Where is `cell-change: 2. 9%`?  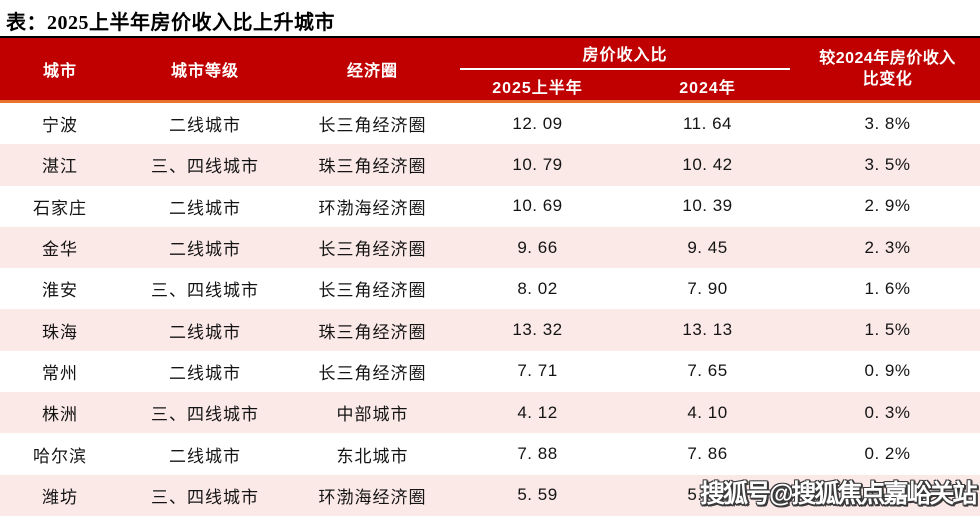 cell-change: 2. 9% is located at coordinates (887, 206).